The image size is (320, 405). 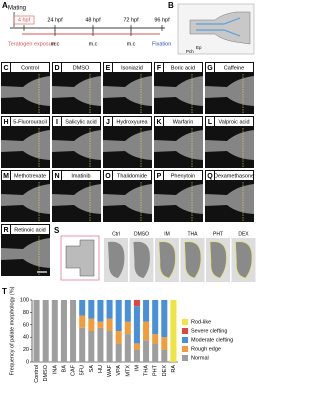 What do you see at coordinates (4, 291) in the screenshot?
I see `panel-letter: T` at bounding box center [4, 291].